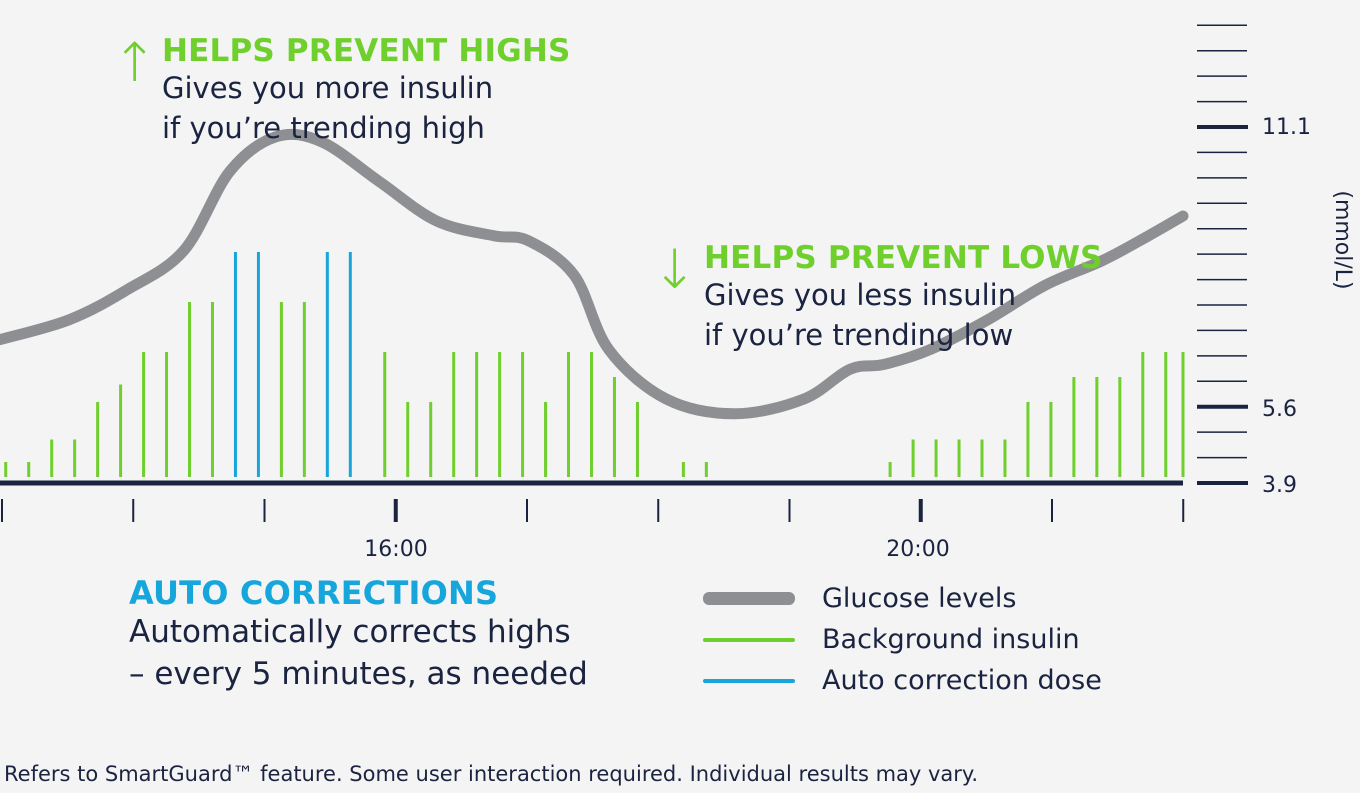  What do you see at coordinates (1279, 485) in the screenshot?
I see `y-tick-label-3-9: 3.9` at bounding box center [1279, 485].